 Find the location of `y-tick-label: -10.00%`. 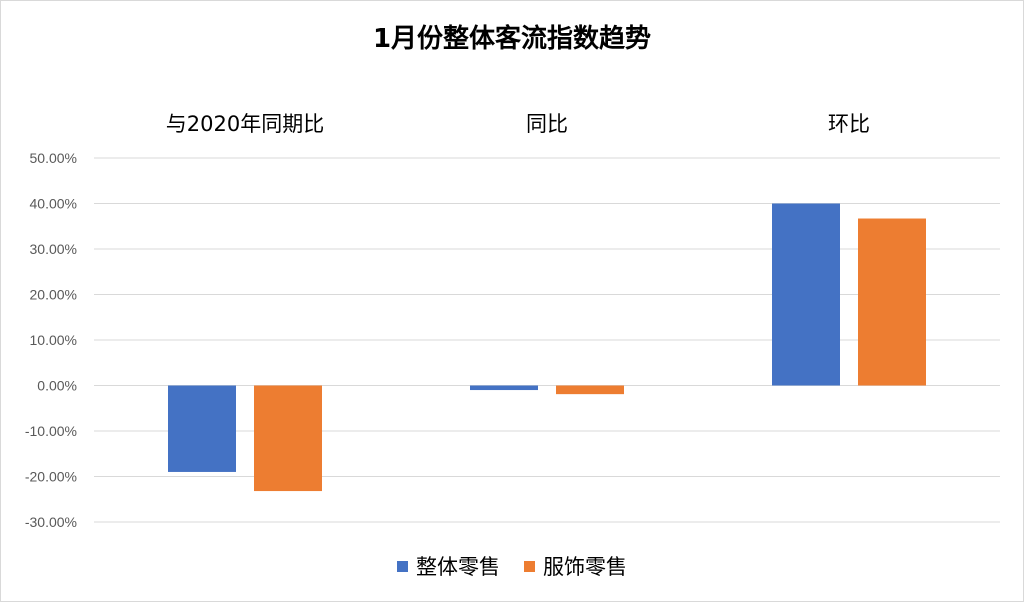

y-tick-label: -10.00% is located at coordinates (51, 431).